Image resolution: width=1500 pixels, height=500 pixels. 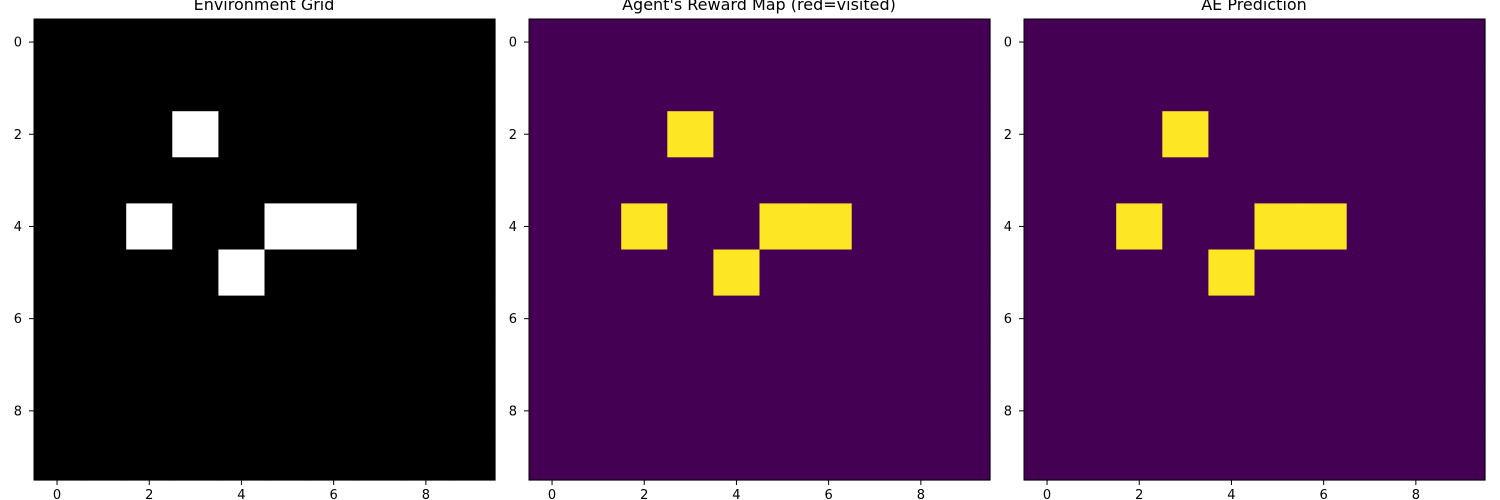 What do you see at coordinates (380, 42) in the screenshot?
I see `heatmap-cell-r0-c7` at bounding box center [380, 42].